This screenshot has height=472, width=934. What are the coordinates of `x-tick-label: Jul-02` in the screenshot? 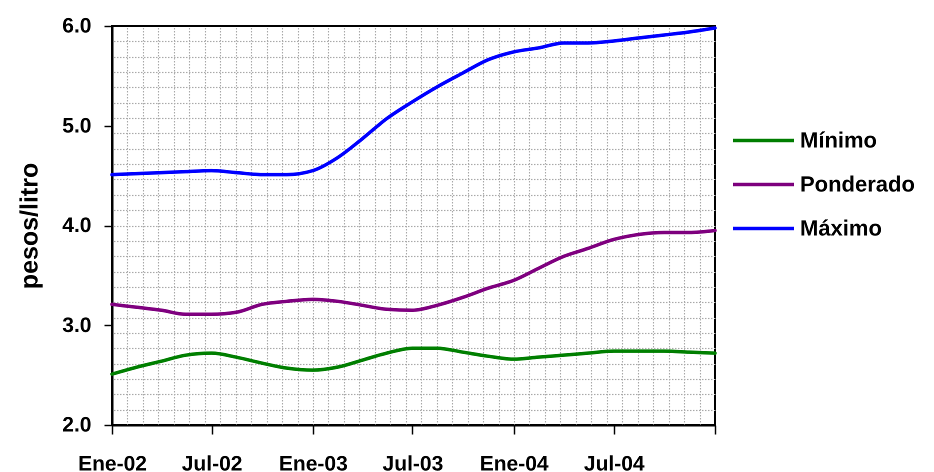 It's located at (212, 462).